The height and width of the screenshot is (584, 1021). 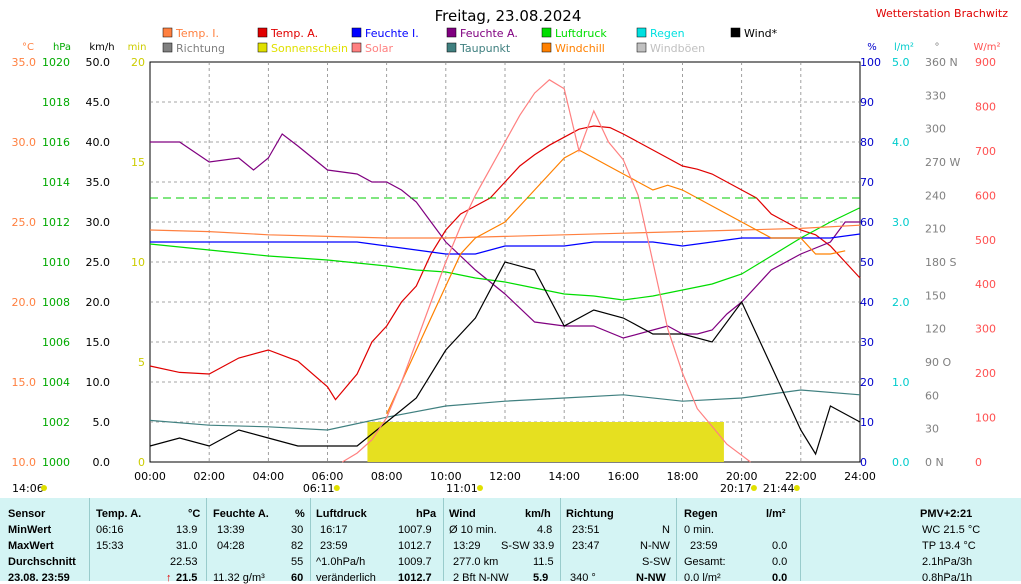 I want to click on stats-value: WC 21.5 °C, so click(x=951, y=530).